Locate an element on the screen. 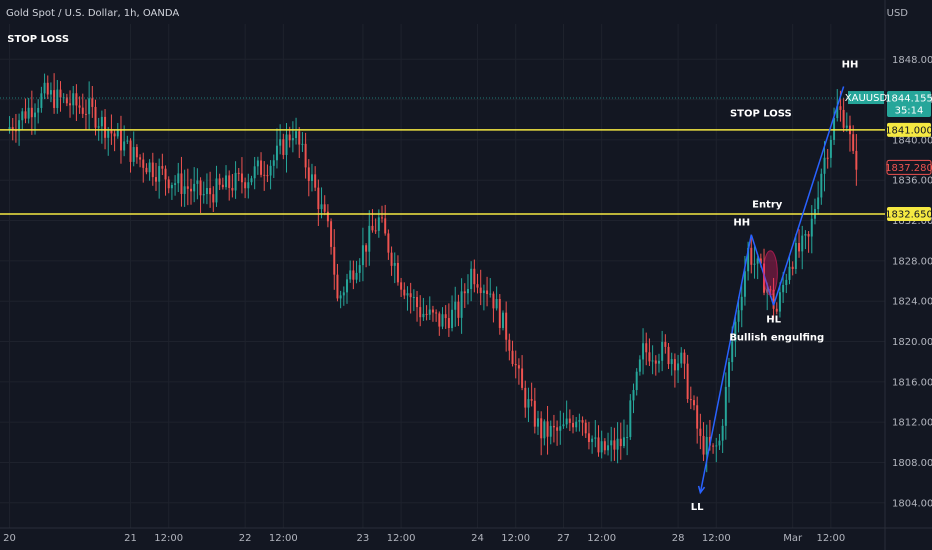 Image resolution: width=932 pixels, height=550 pixels. price-tick-label: 1840.000 is located at coordinates (912, 140).